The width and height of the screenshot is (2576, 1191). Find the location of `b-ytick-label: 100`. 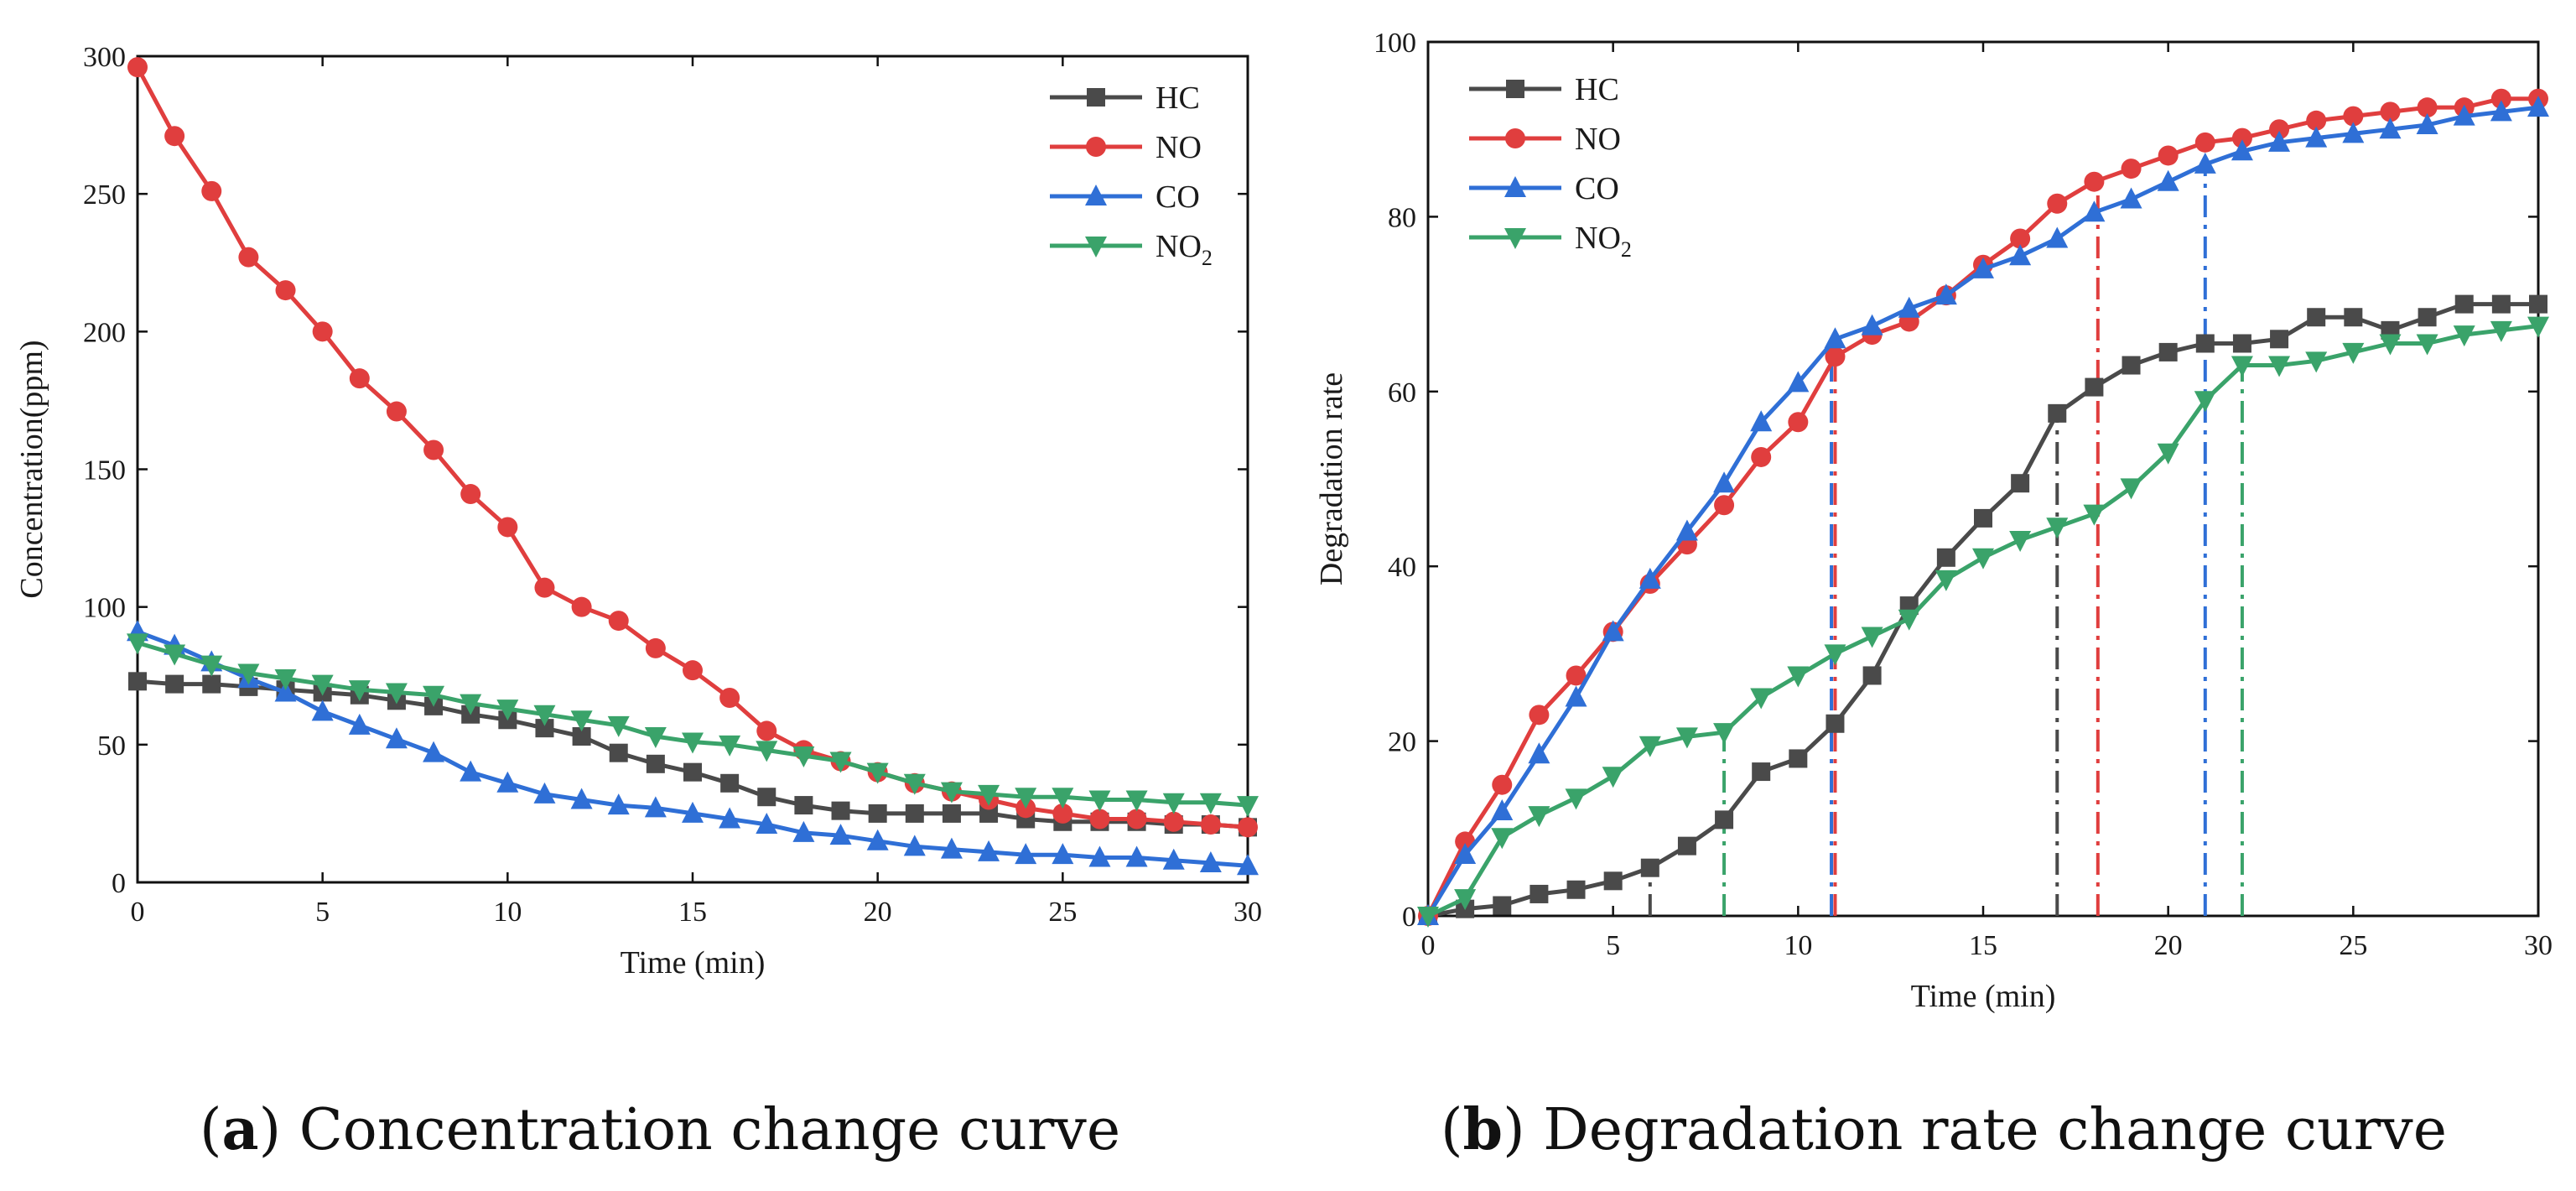

b-ytick-label: 100 is located at coordinates (1395, 43).